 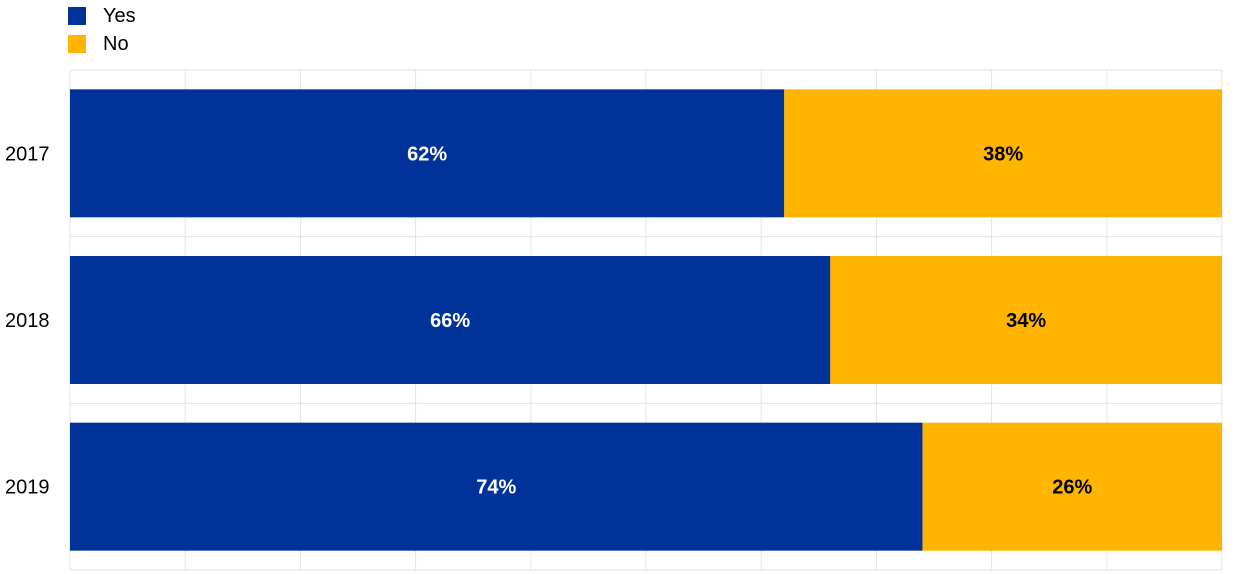 I want to click on data-label: 74%, so click(x=496, y=488).